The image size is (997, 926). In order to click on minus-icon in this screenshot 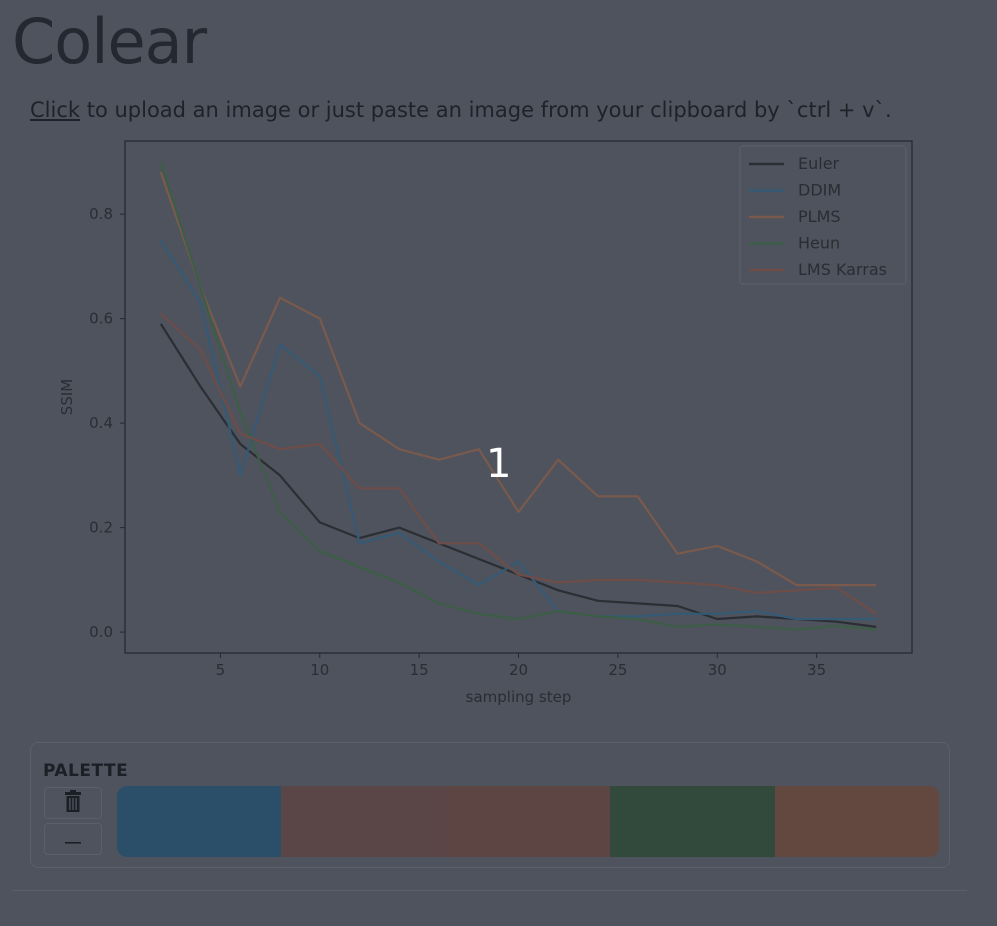, I will do `click(73, 839)`.